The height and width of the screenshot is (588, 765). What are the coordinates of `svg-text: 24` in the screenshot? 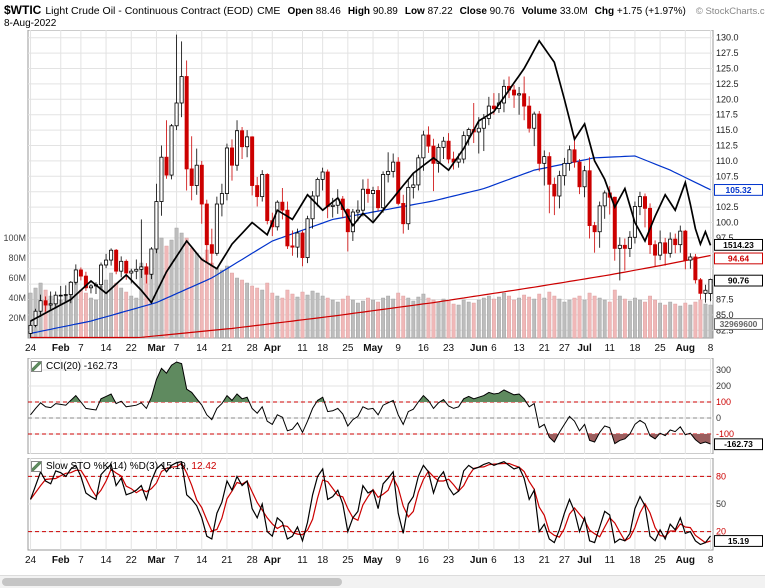 It's located at (31, 560).